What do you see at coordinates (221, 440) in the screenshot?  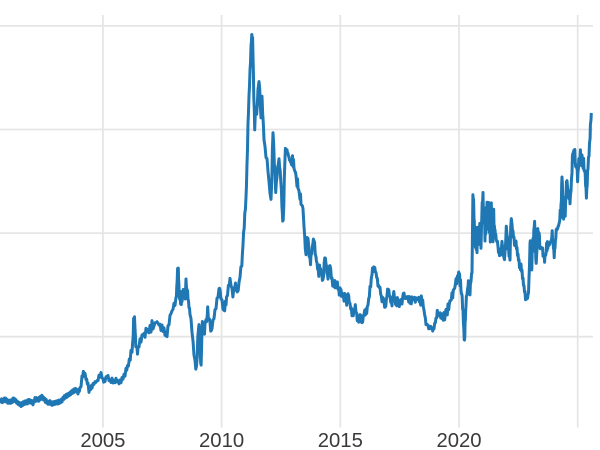 I see `svg-text: 2010` at bounding box center [221, 440].